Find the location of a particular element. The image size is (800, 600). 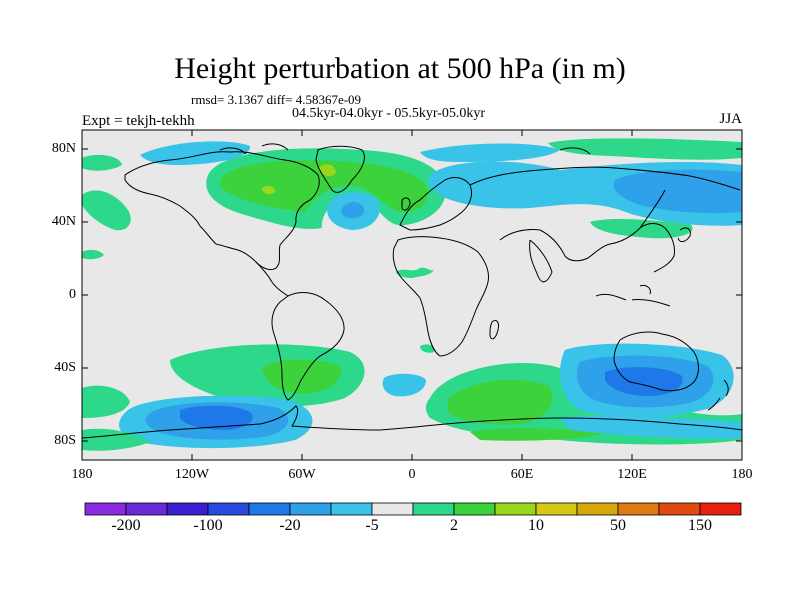

stats-line: rmsd= 3.1367 diff= 4.58367e-09 is located at coordinates (276, 99).